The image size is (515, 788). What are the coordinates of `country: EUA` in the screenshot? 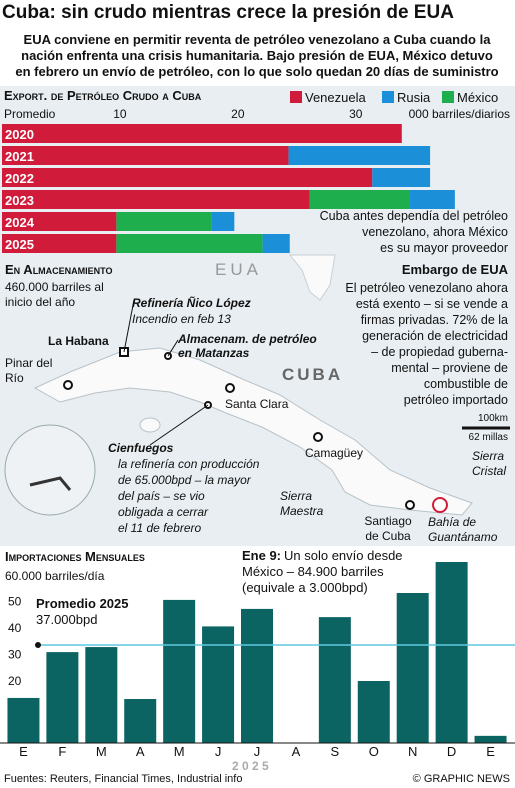 It's located at (238, 269).